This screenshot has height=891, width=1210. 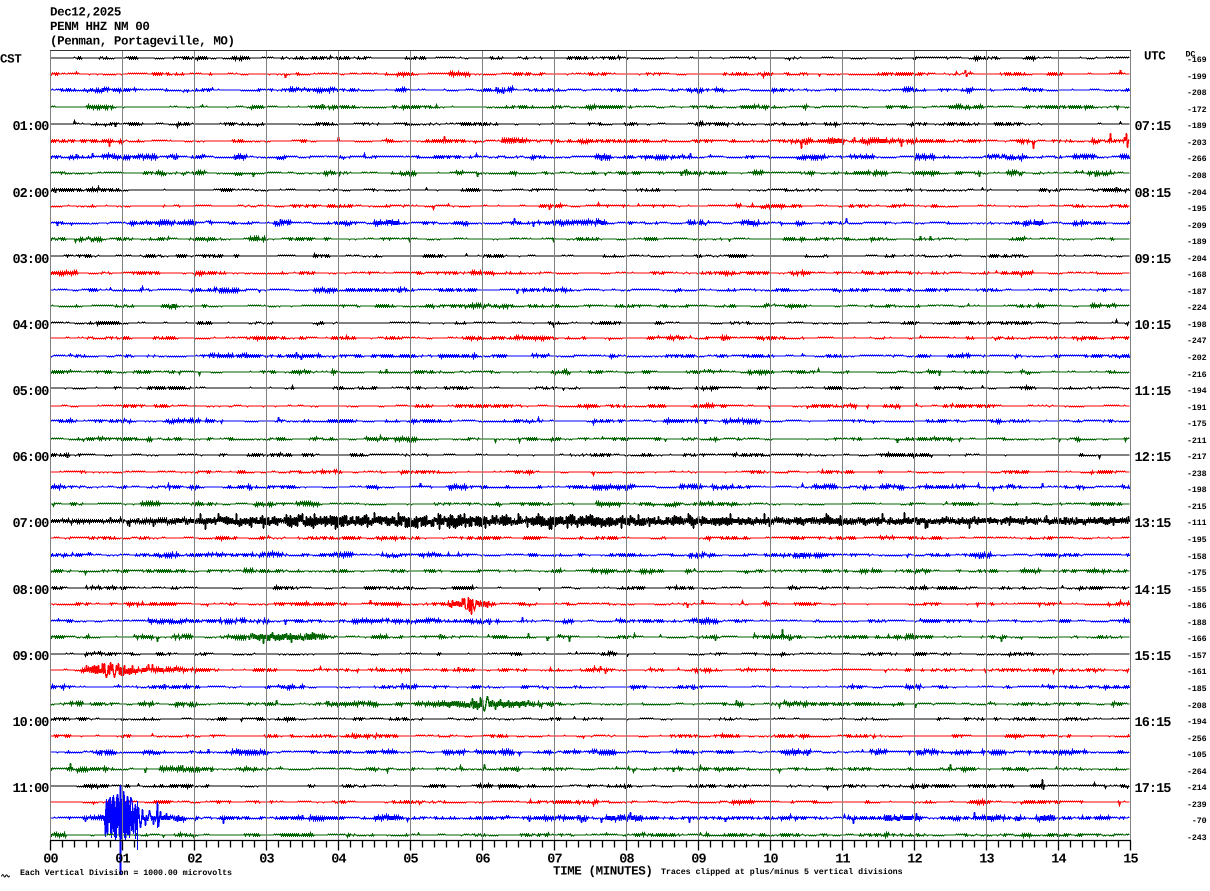 I want to click on svg-text: -158, so click(x=1197, y=557).